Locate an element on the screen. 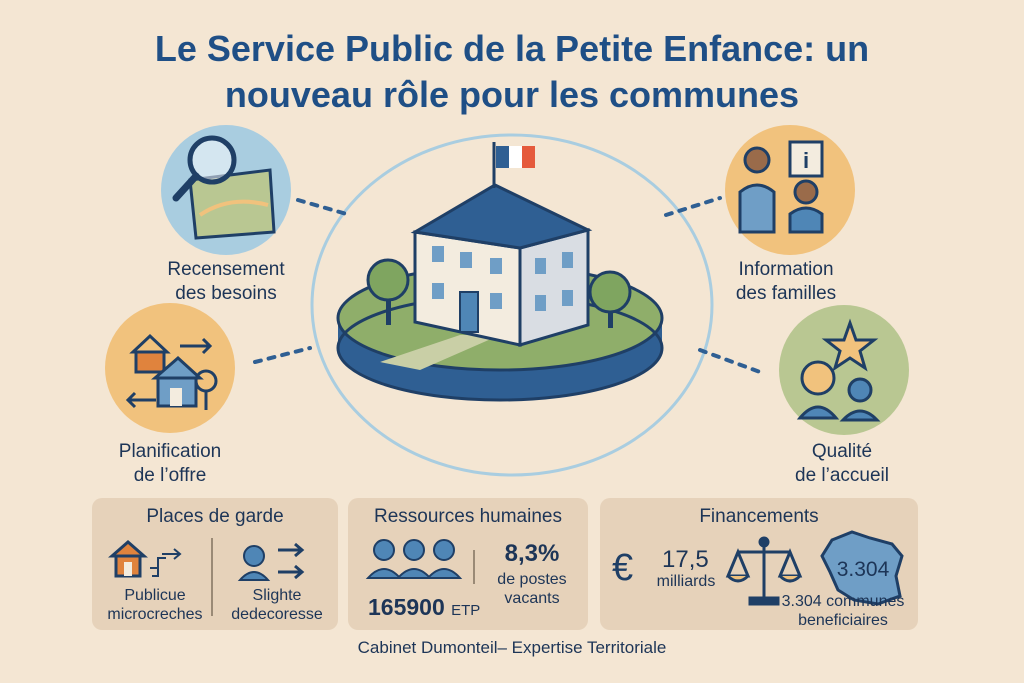  label-planning: Planification de l’offre is located at coordinates (170, 464).